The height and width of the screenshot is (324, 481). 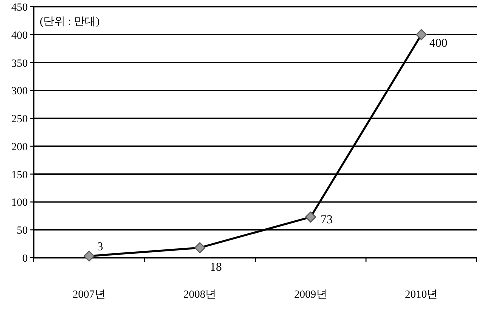 What do you see at coordinates (89, 295) in the screenshot?
I see `x-tick-label: 2007년` at bounding box center [89, 295].